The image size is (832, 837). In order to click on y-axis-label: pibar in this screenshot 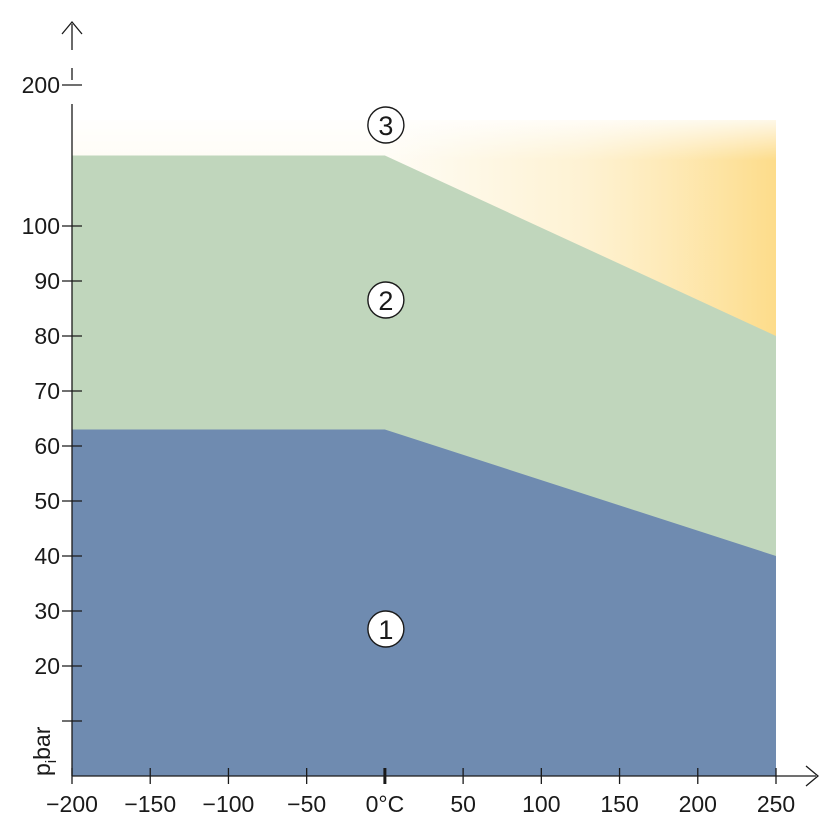, I will do `click(44, 751)`.